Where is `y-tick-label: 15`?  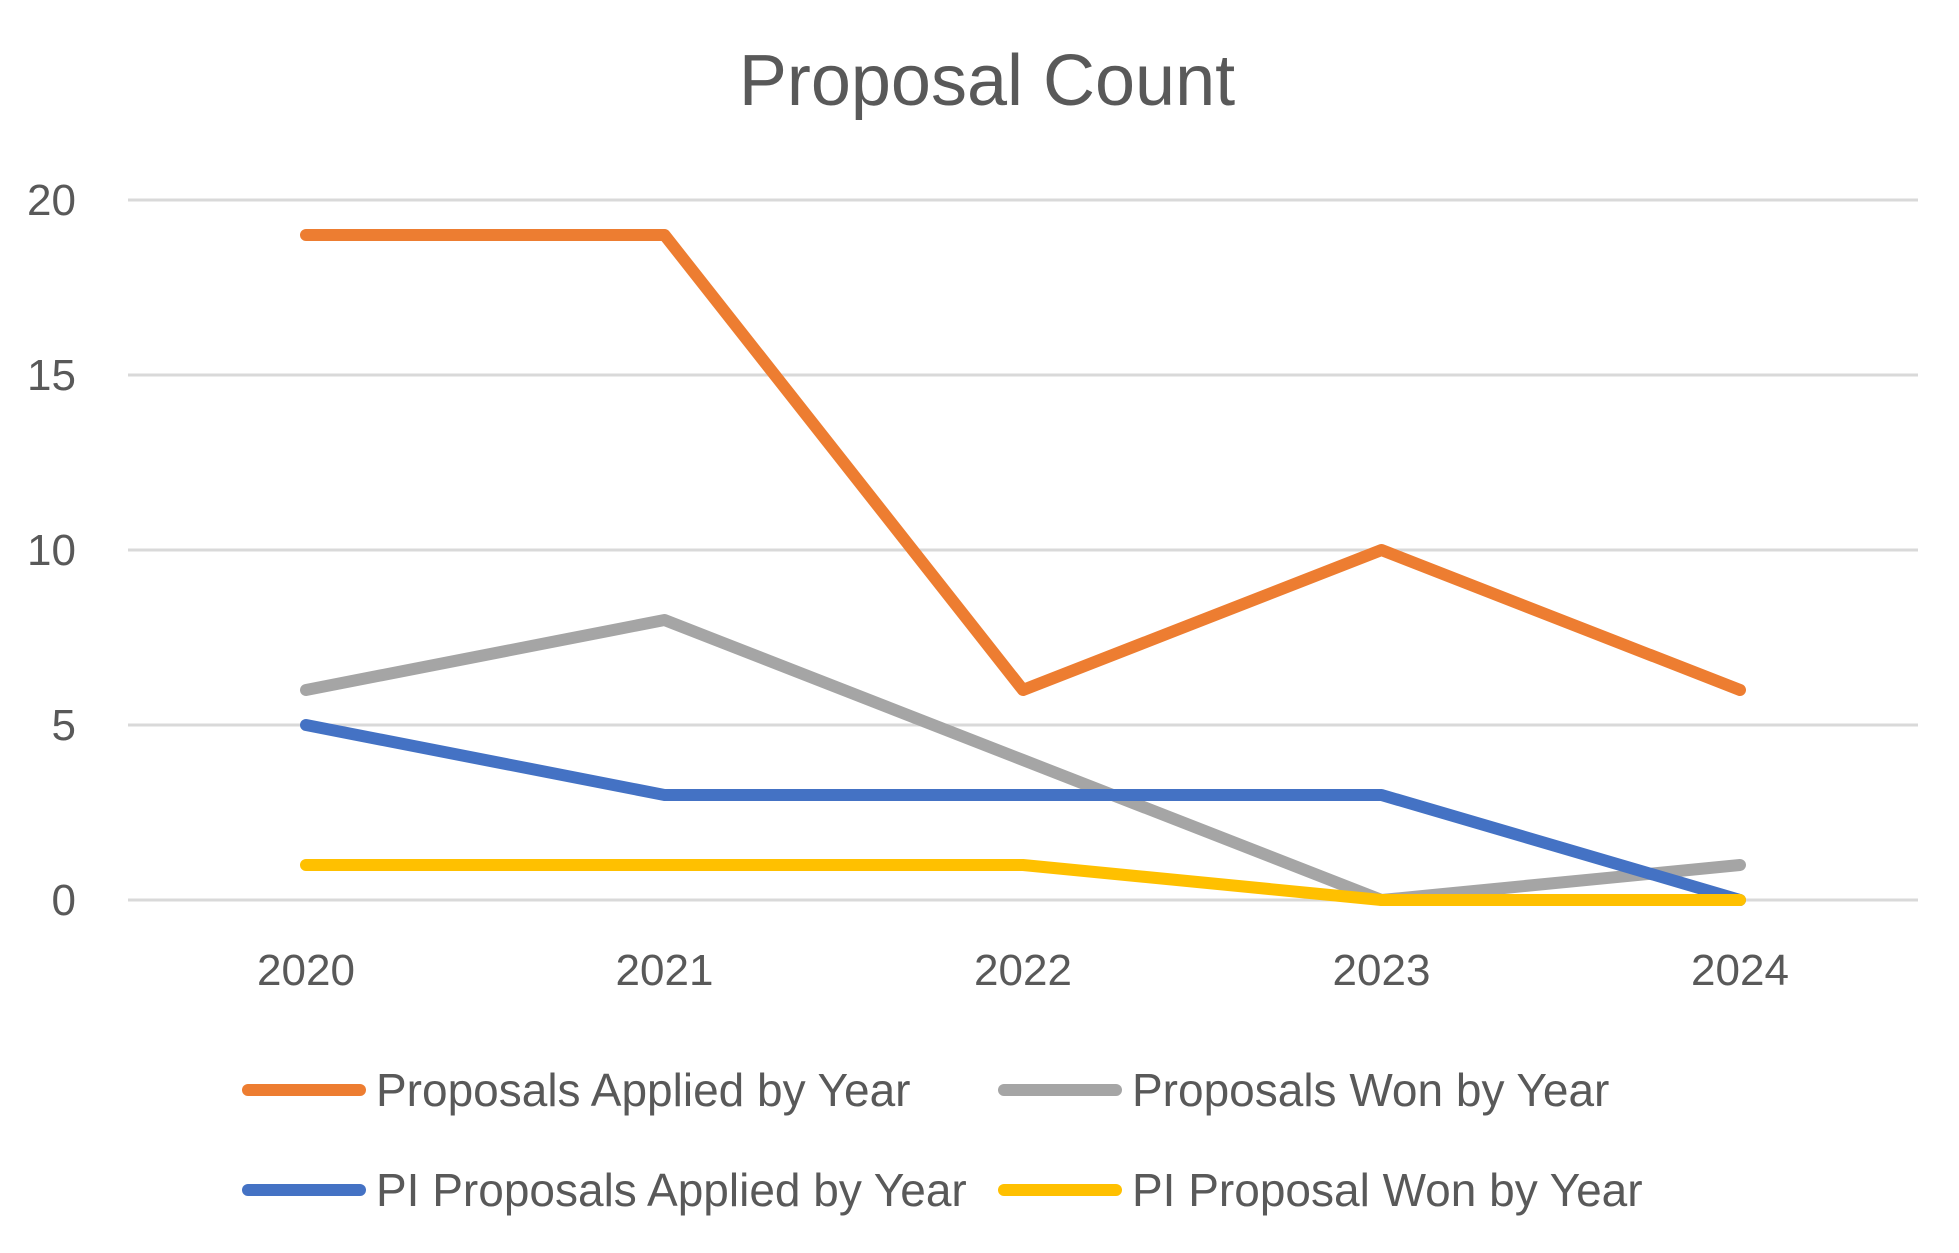
y-tick-label: 15 is located at coordinates (51, 375).